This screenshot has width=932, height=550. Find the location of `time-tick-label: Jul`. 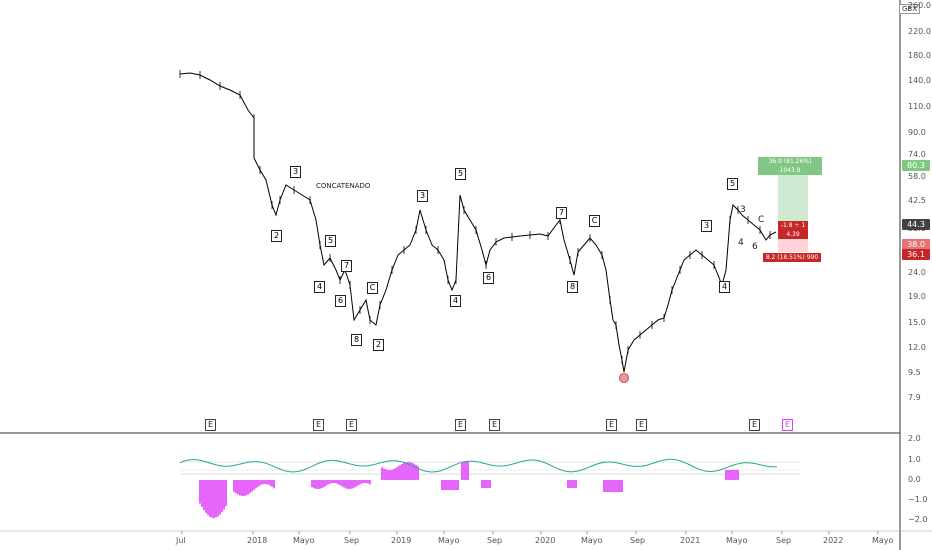

time-tick-label: Jul is located at coordinates (181, 540).